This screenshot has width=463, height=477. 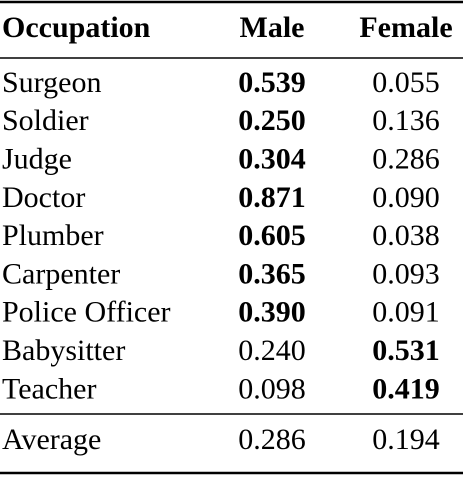 What do you see at coordinates (272, 120) in the screenshot?
I see `row-value: 0.250` at bounding box center [272, 120].